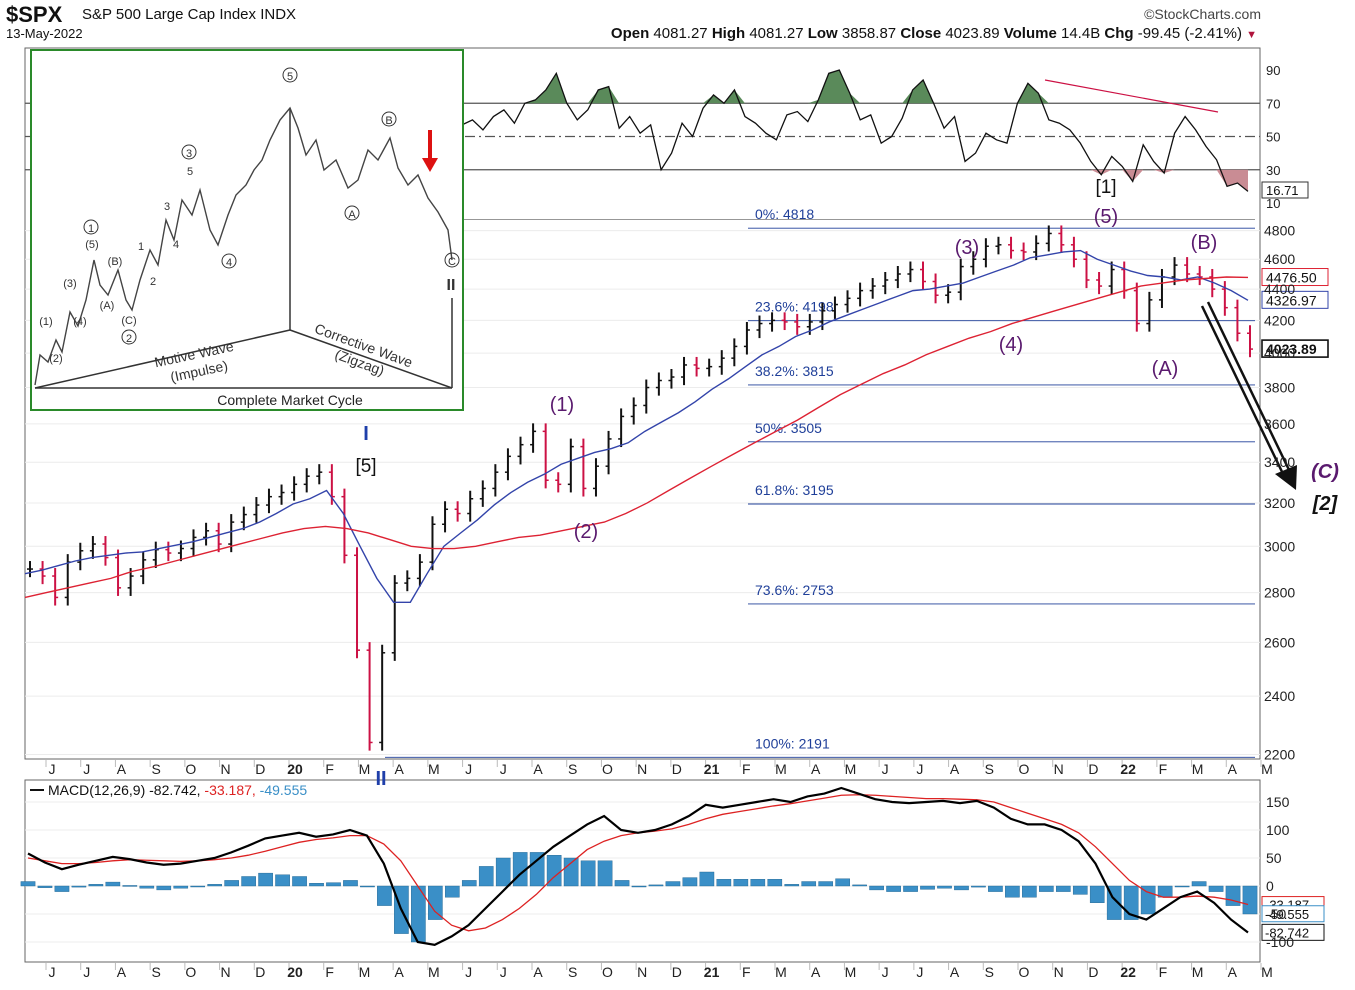 The width and height of the screenshot is (1355, 990). What do you see at coordinates (284, 790) in the screenshot?
I see `macd-legend-hist: -49.555` at bounding box center [284, 790].